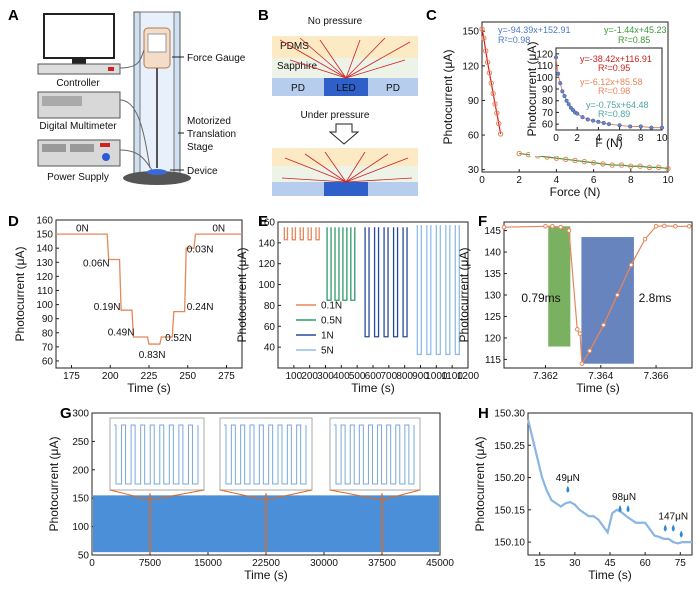 This screenshot has height=596, width=700. I want to click on led-block, so click(346, 87).